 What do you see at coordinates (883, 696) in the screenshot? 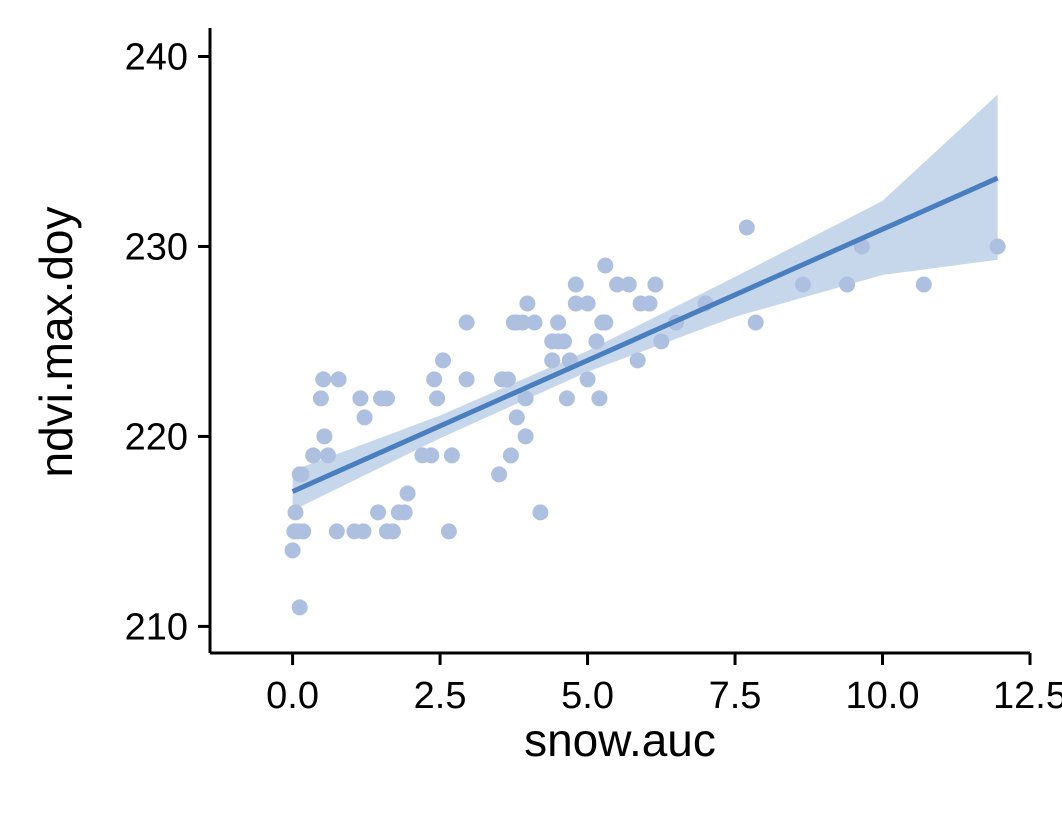
I see `x-tick-label: 10.0` at bounding box center [883, 696].